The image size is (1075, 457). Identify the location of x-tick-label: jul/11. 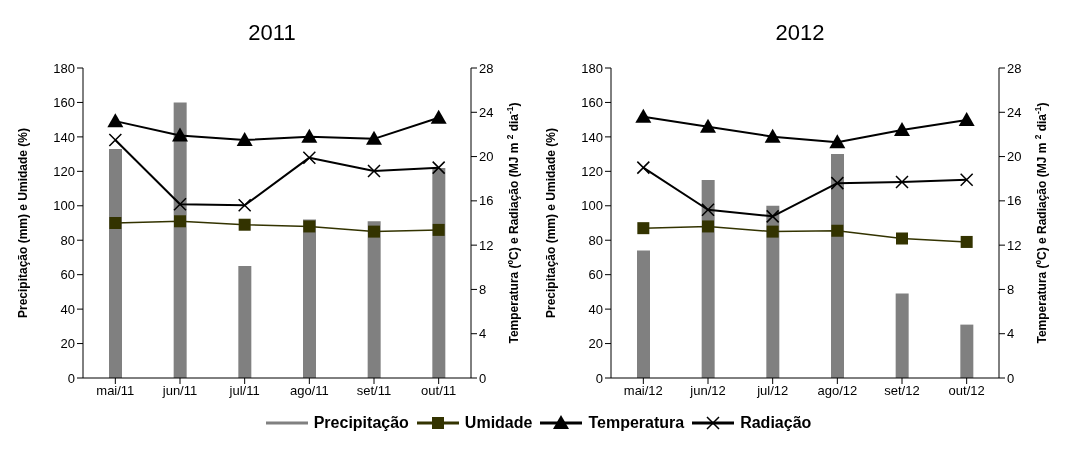
(244, 391).